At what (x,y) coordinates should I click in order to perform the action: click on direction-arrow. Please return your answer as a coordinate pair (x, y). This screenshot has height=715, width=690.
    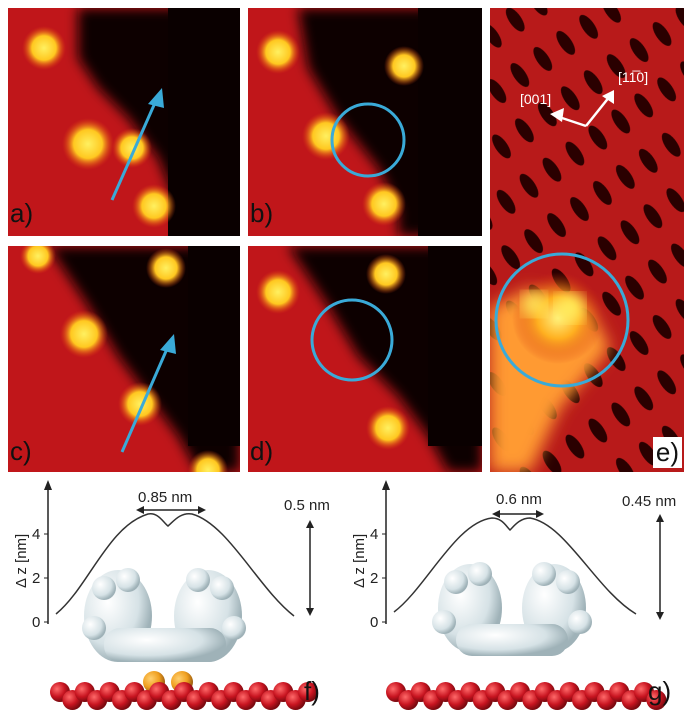
    Looking at the image, I should click on (156, 98).